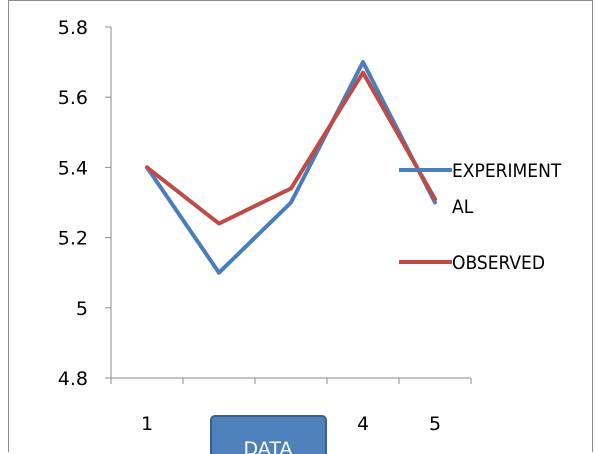 Image resolution: width=595 pixels, height=454 pixels. I want to click on x-tick-label: 5, so click(435, 424).